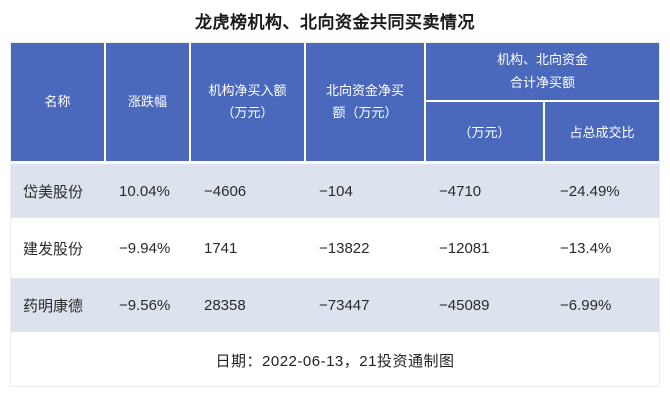  What do you see at coordinates (145, 305) in the screenshot?
I see `cell-change: −9.56%` at bounding box center [145, 305].